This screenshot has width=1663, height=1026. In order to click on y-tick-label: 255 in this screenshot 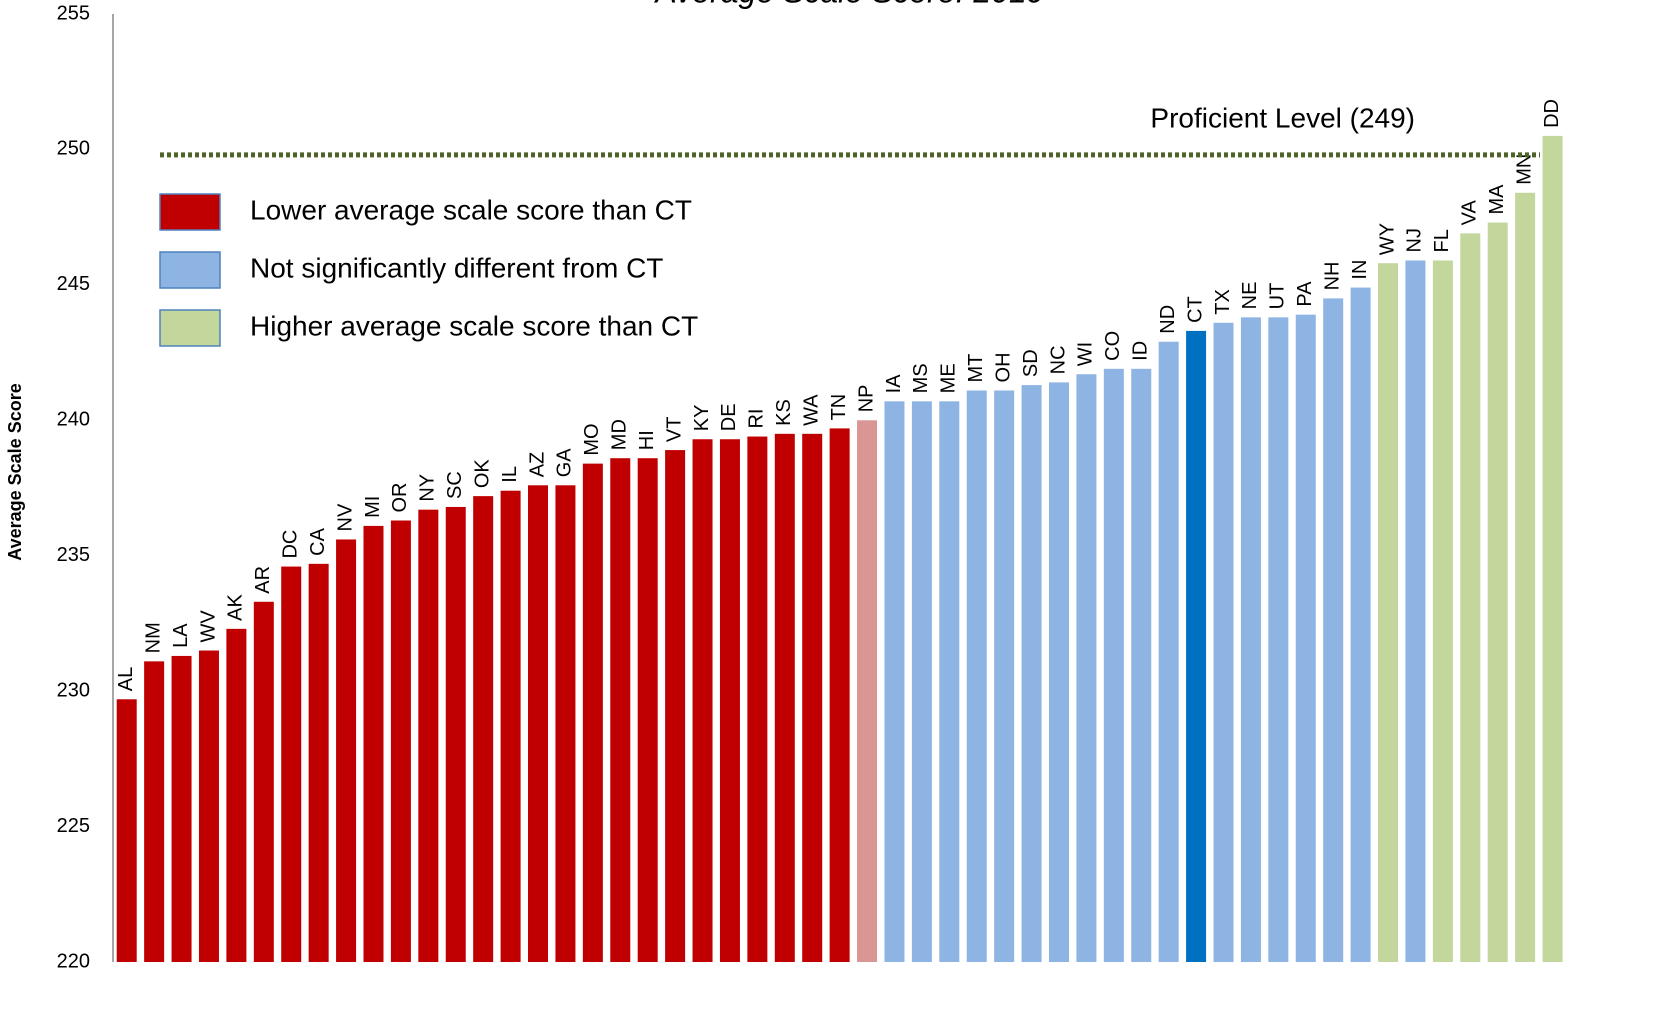, I will do `click(73, 13)`.